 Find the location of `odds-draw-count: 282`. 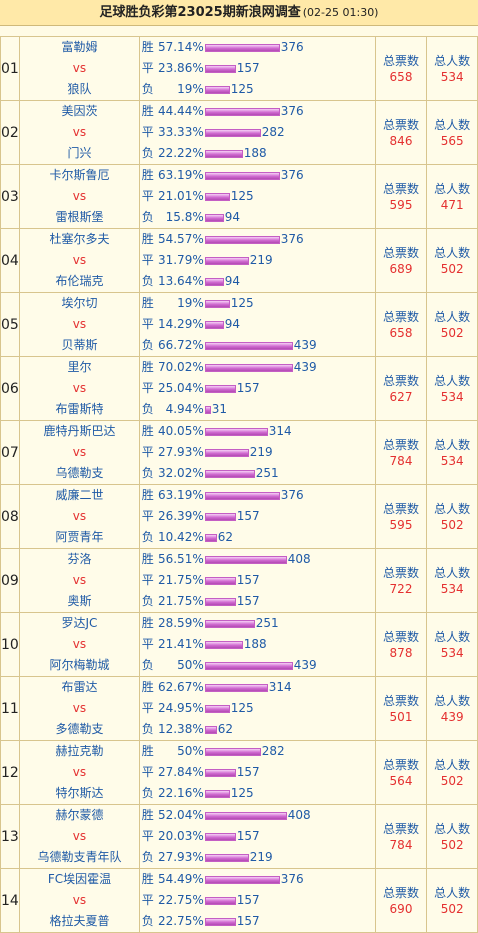

odds-draw-count: 282 is located at coordinates (273, 132).